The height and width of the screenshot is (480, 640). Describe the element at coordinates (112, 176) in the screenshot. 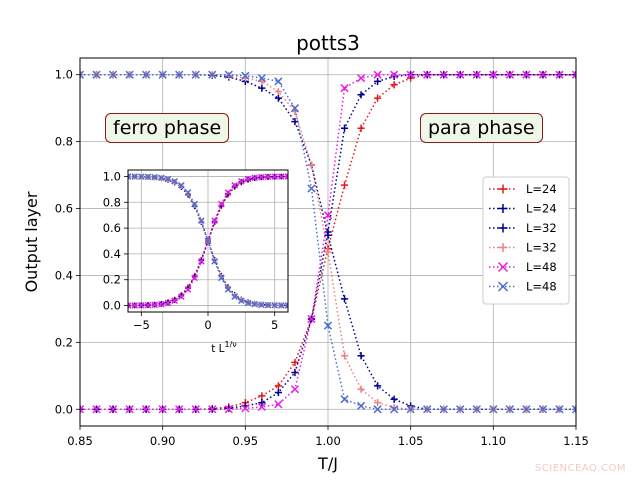

I see `inset-y-tick-label: 1.0` at that location.